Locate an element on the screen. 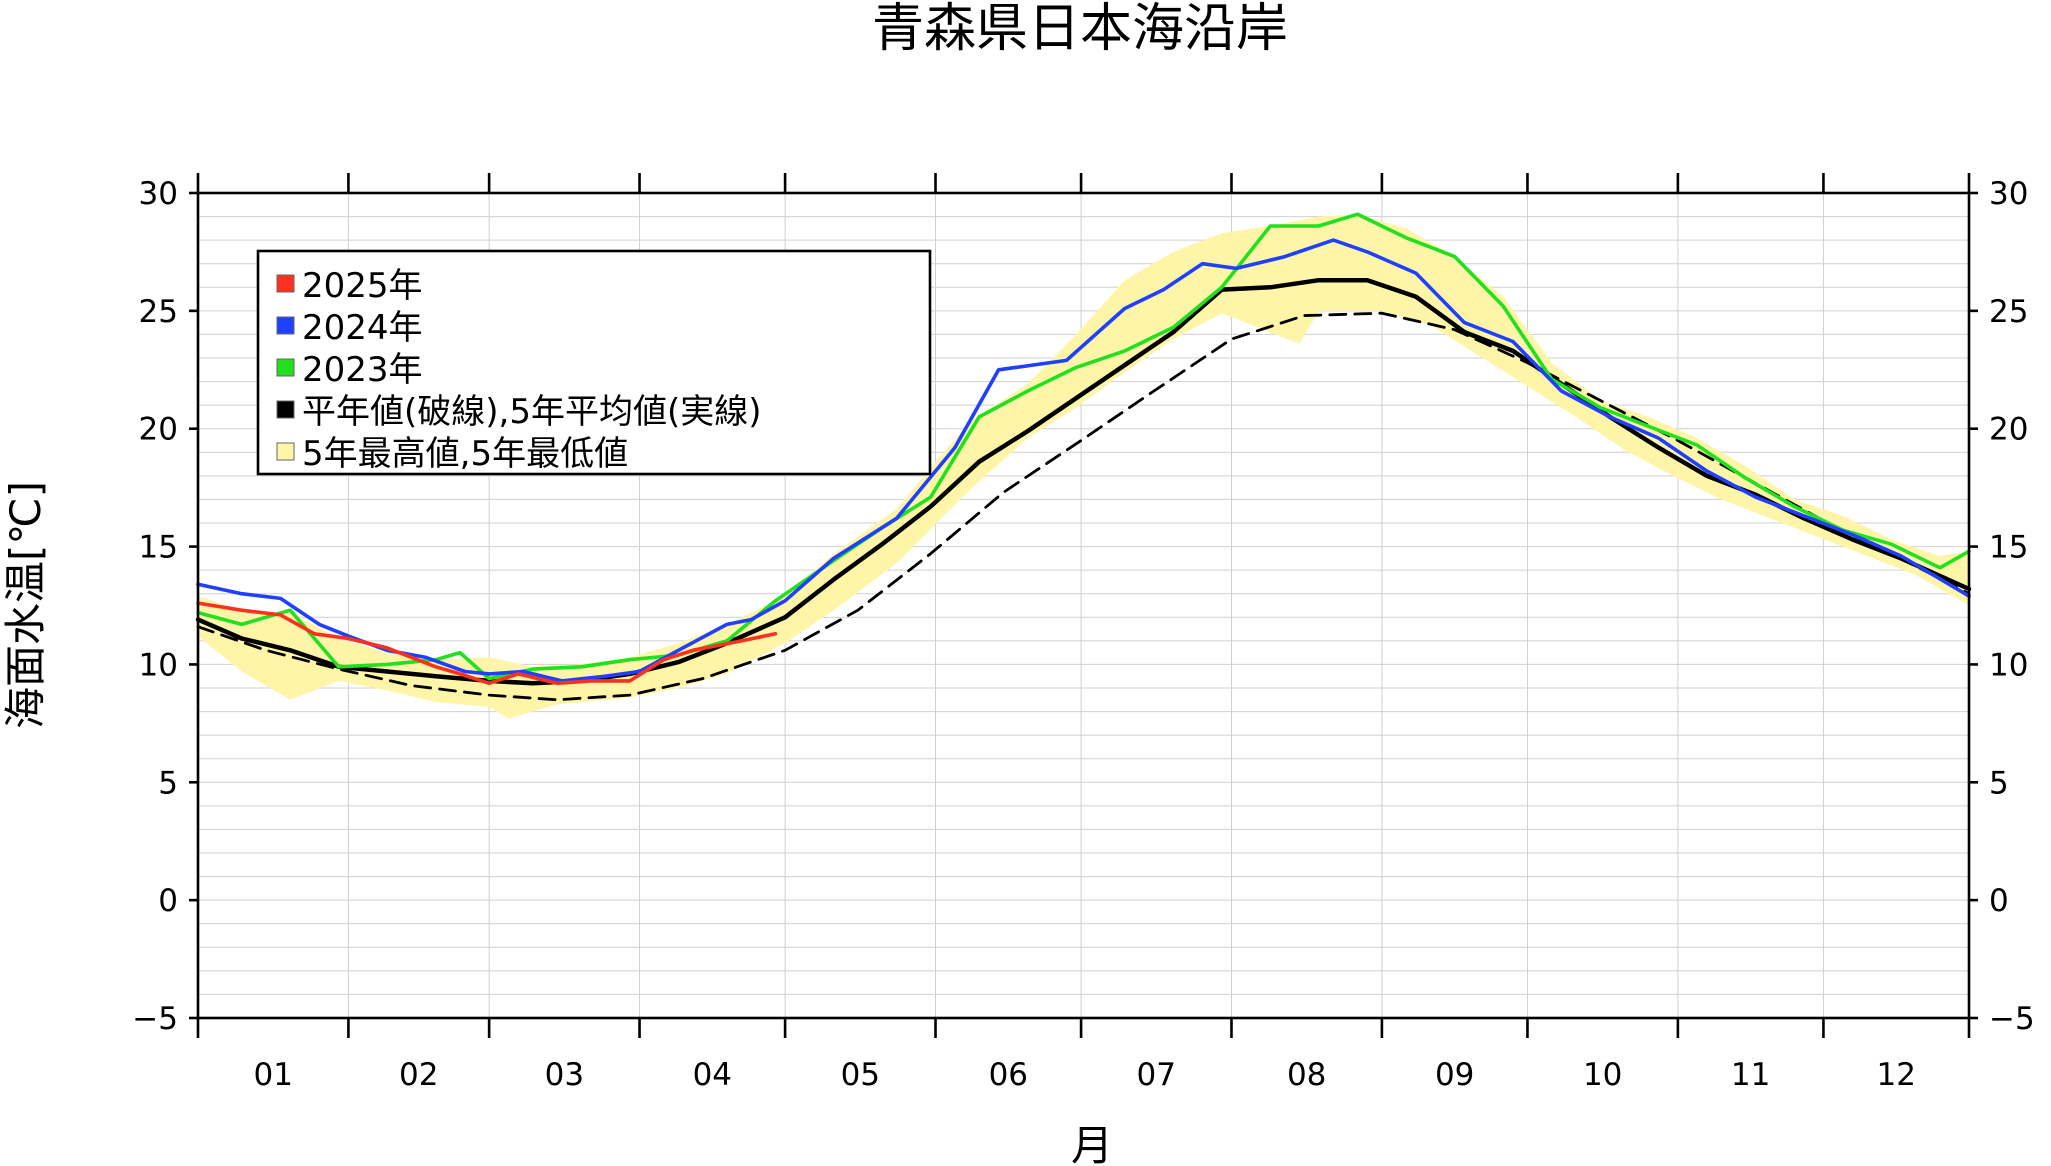 The width and height of the screenshot is (2051, 1166). x-tick-label: 06 is located at coordinates (1008, 1075).